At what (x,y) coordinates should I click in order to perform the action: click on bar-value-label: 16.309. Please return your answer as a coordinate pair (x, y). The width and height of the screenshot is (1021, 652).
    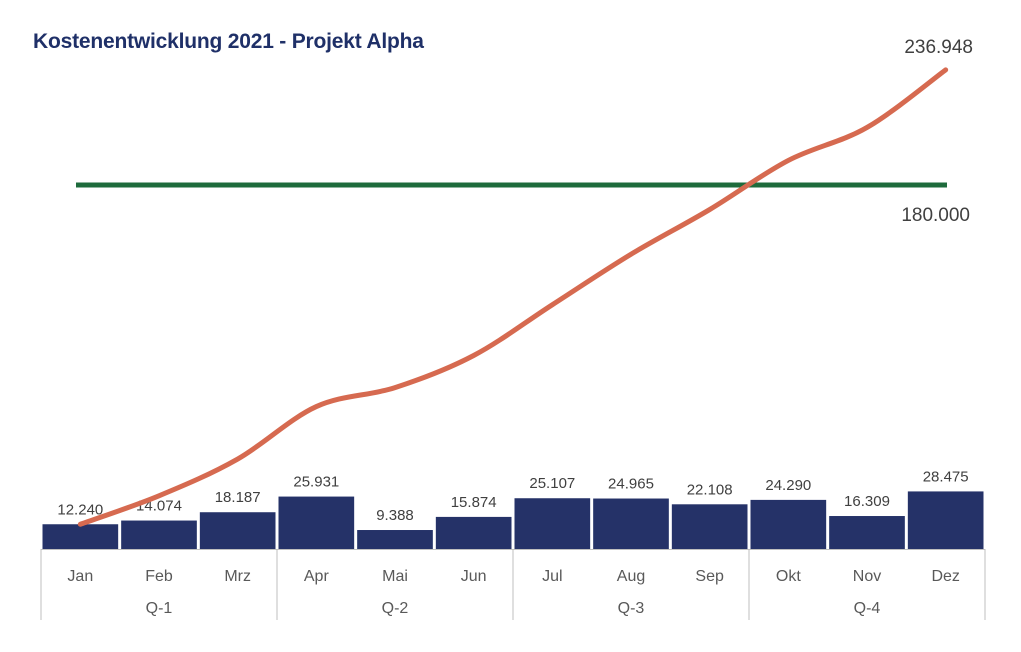
    Looking at the image, I should click on (867, 501).